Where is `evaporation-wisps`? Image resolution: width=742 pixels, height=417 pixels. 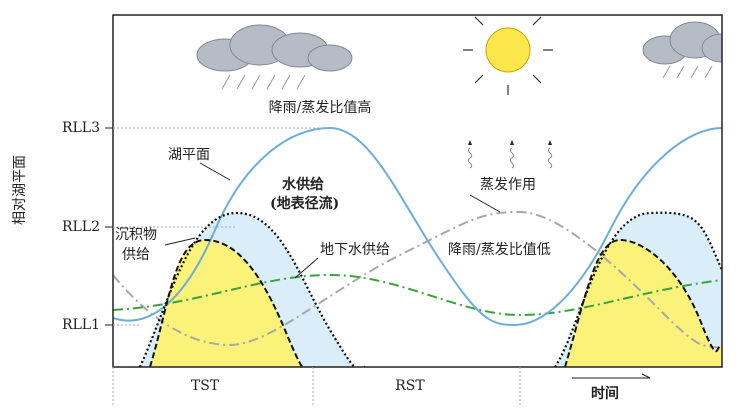 evaporation-wisps is located at coordinates (510, 158).